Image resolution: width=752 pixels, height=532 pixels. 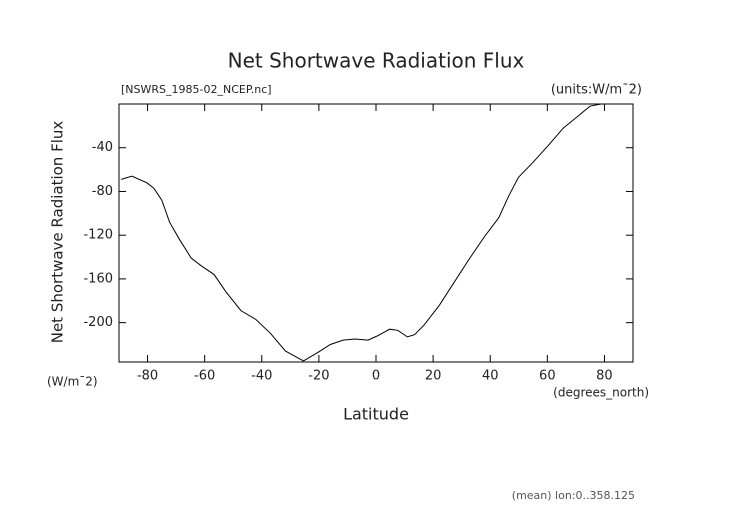 I want to click on y-tick-label: -80, so click(x=102, y=191).